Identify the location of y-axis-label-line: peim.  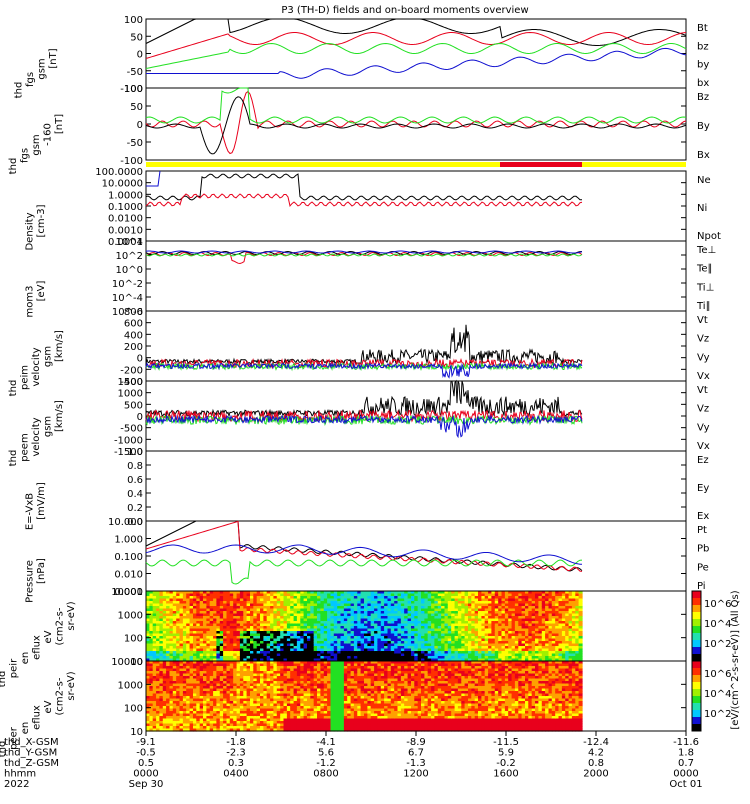
(25, 377).